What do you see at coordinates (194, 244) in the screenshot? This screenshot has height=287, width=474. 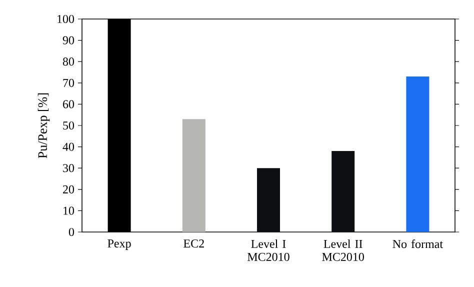 I see `x-tick-label: EC2` at bounding box center [194, 244].